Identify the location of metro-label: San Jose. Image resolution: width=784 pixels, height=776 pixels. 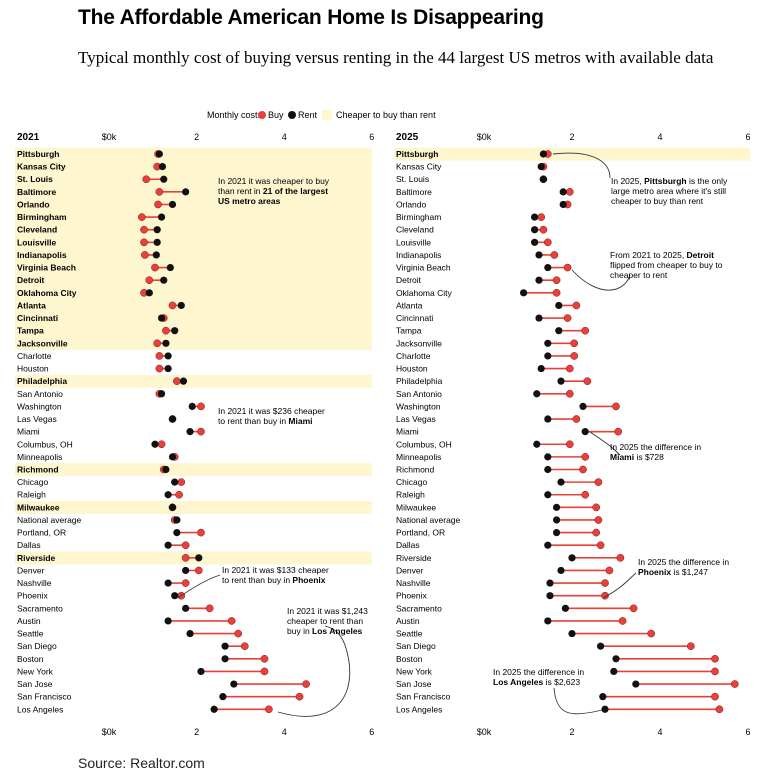
(35, 684).